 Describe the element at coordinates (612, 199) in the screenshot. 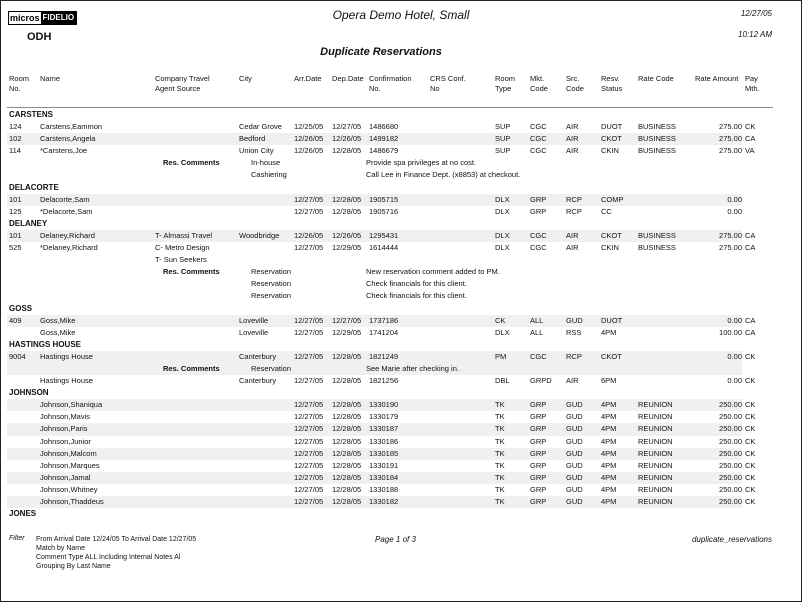

I see `cell-status: COMP` at that location.